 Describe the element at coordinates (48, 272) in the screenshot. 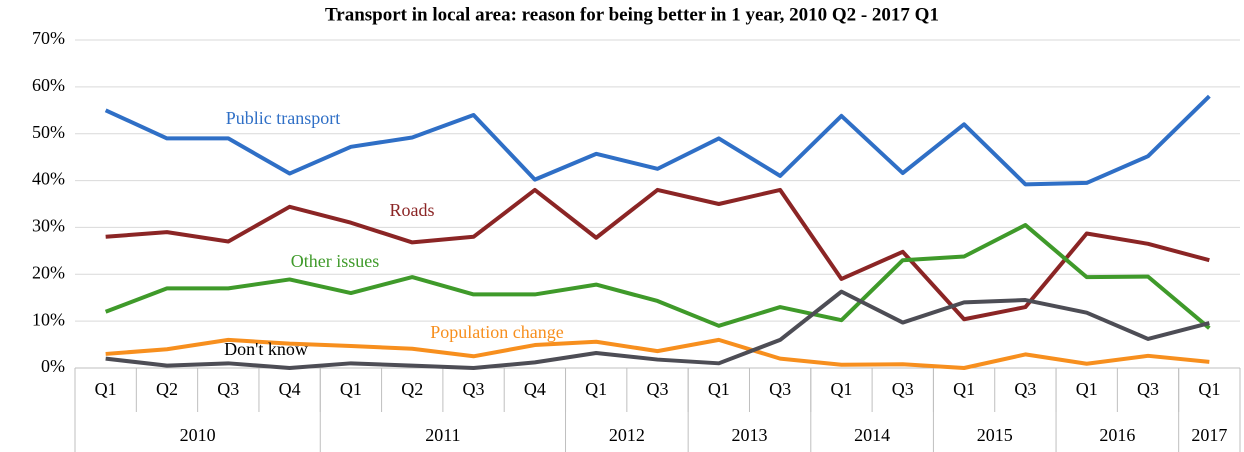

I see `y-tick-label: 20%` at that location.